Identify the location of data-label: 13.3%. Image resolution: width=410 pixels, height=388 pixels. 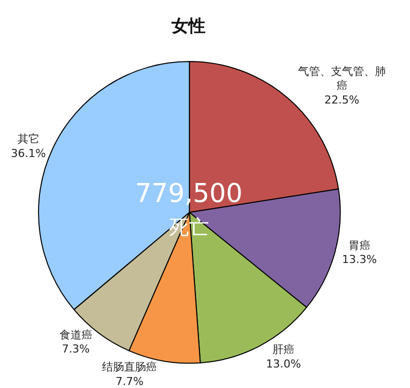
(359, 259).